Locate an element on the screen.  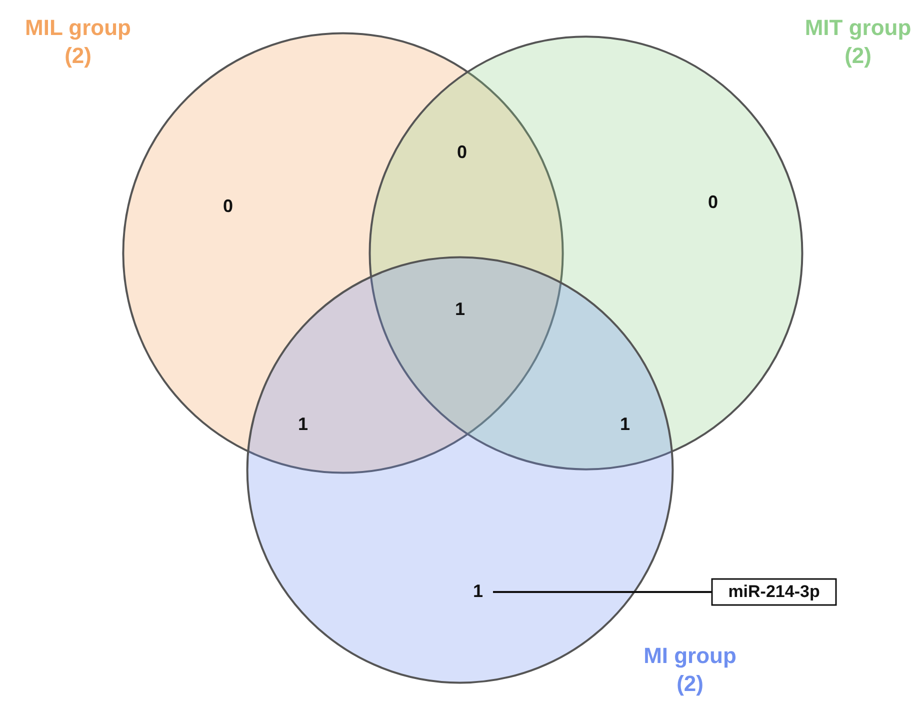
category-label: MI group is located at coordinates (690, 655).